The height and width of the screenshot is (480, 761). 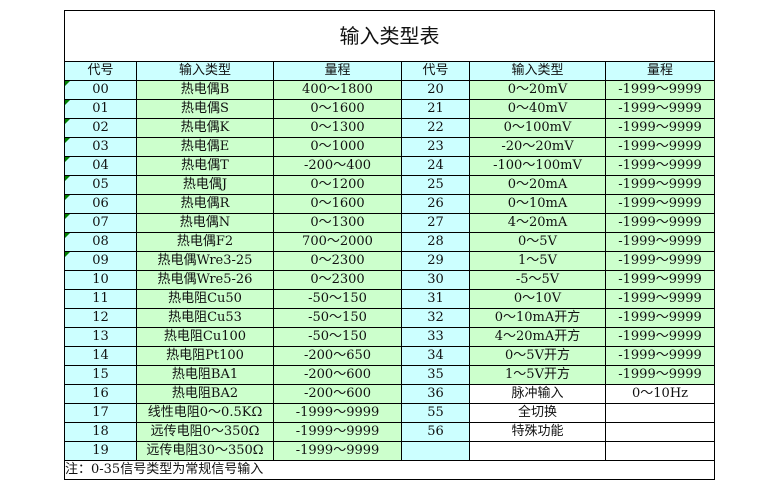 I want to click on l-code-cell: 16, so click(x=100, y=394).